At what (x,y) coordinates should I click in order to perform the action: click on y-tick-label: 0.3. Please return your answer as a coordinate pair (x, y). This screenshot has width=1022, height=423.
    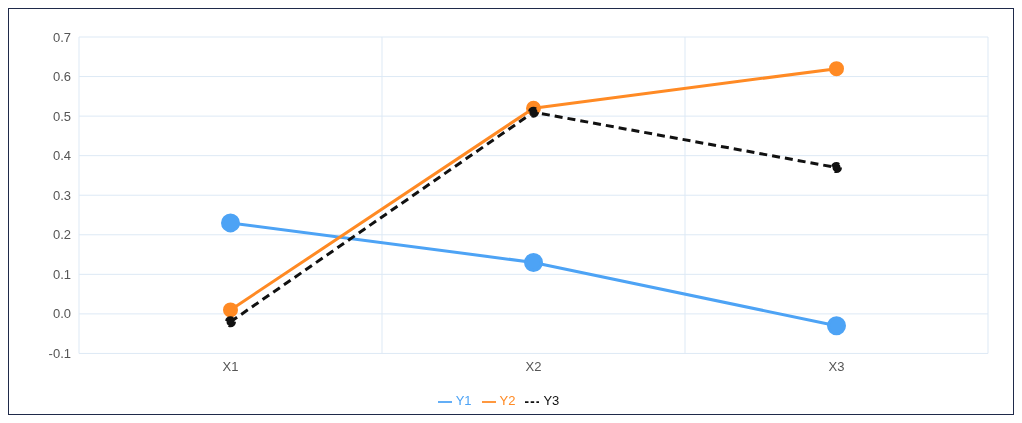
    Looking at the image, I should click on (61, 195).